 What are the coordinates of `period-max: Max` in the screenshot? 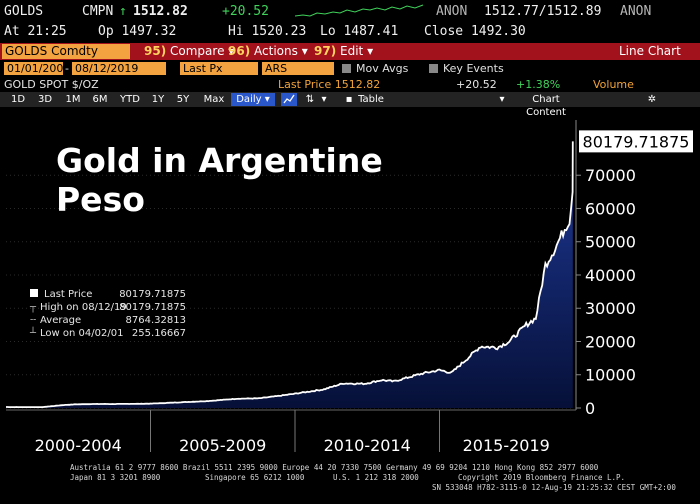 It's located at (214, 99).